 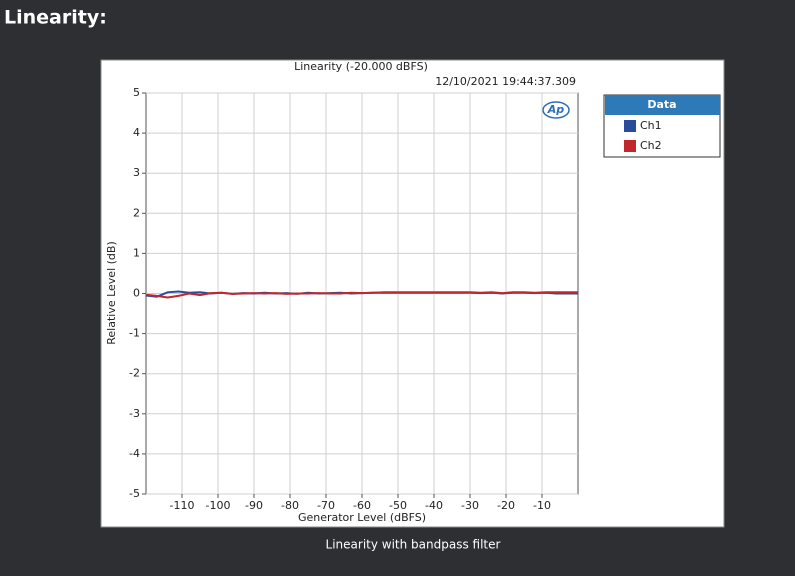 I want to click on x-axis-label: Generator Level (dBFS), so click(x=362, y=517).